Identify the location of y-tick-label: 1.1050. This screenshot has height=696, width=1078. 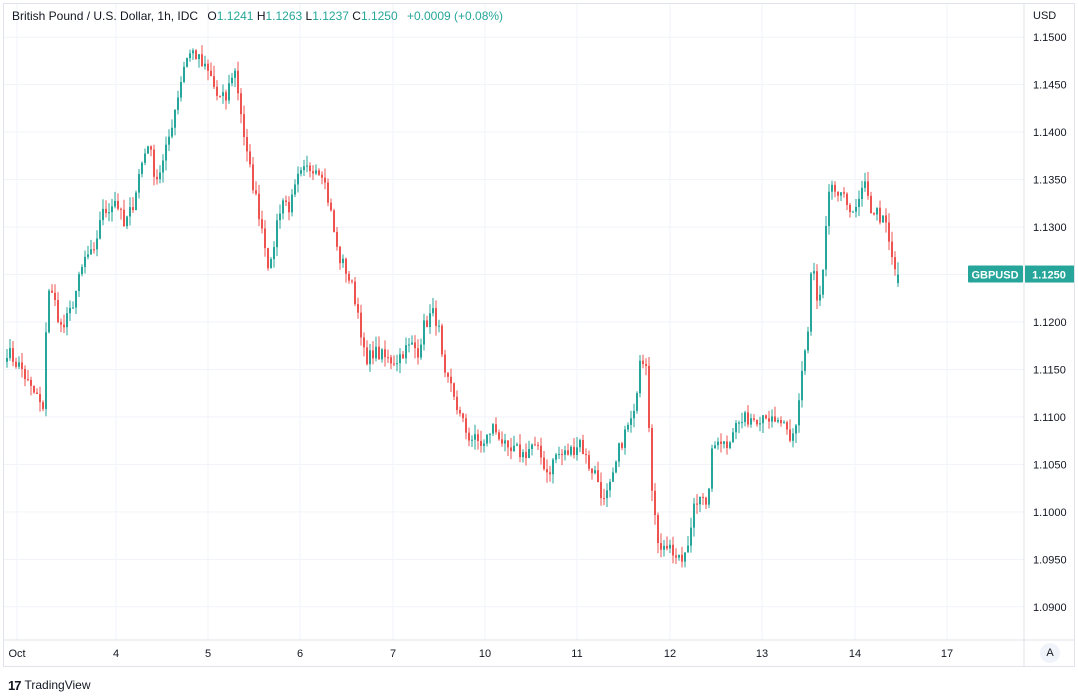
(1050, 465).